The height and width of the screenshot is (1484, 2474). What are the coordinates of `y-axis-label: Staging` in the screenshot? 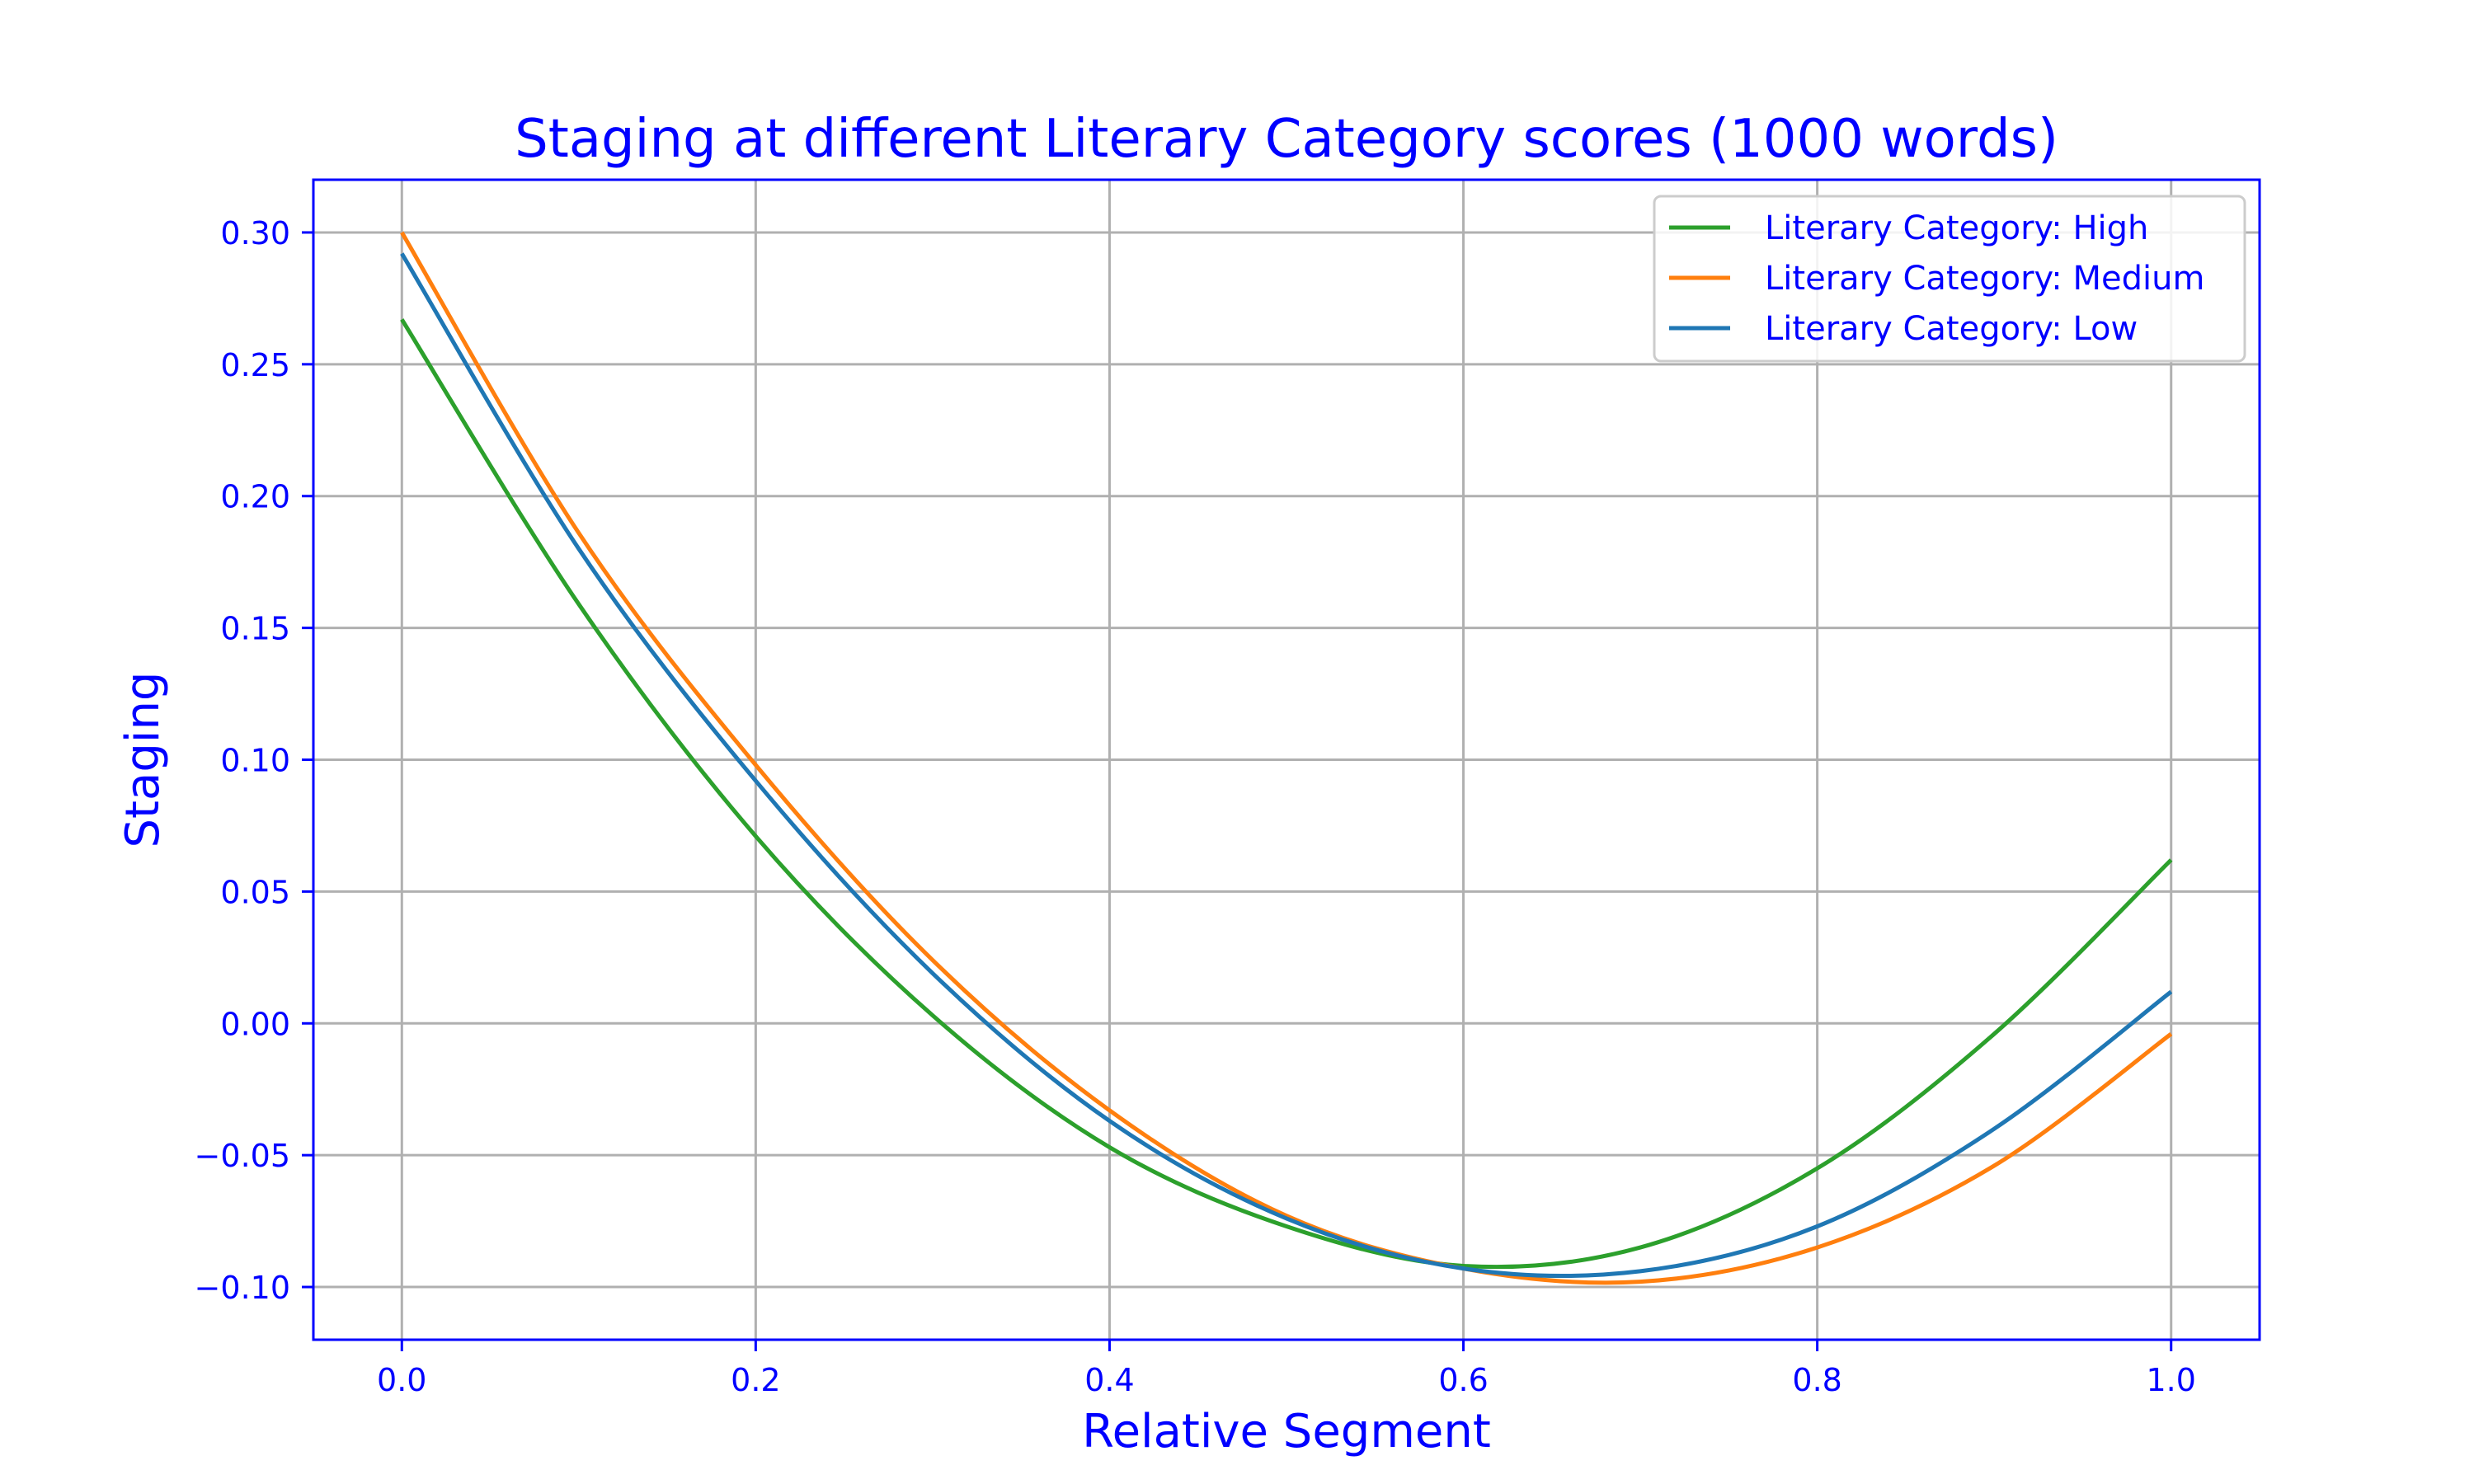 It's located at (143, 760).